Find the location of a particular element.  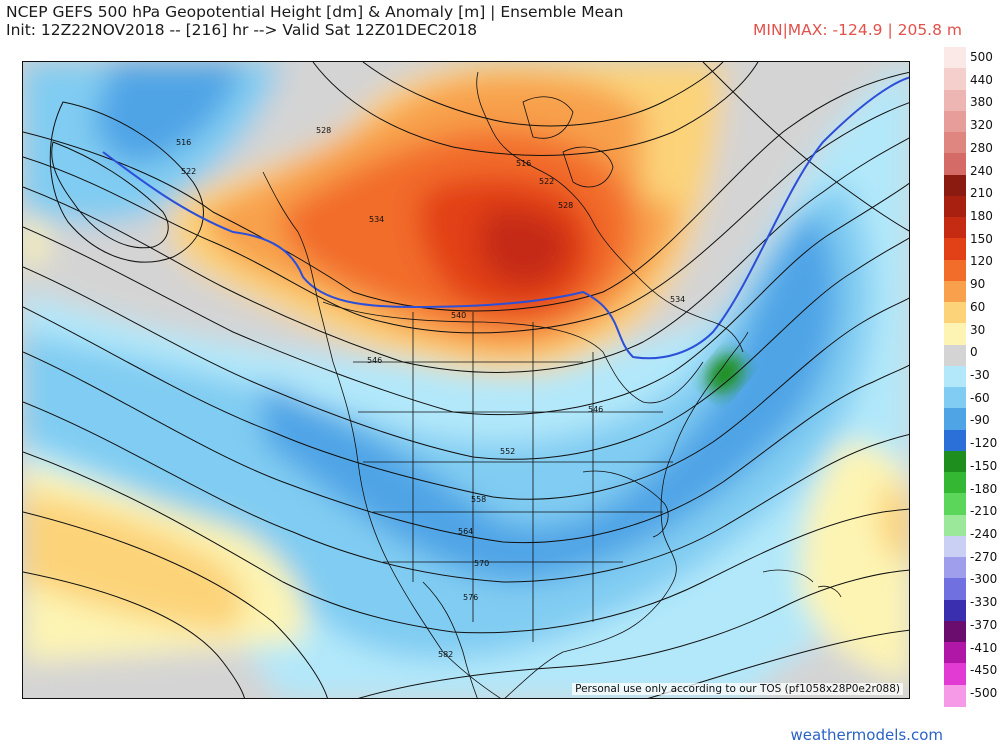

colorbar-tick-label: 280 is located at coordinates (981, 147).